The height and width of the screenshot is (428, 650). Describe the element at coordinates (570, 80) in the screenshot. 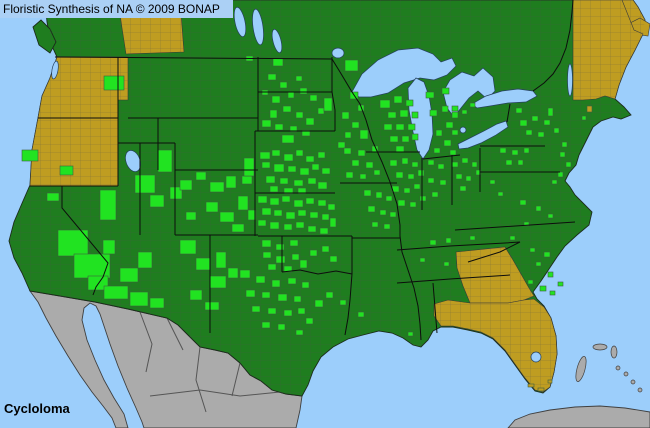

I see `lake-champlain` at that location.